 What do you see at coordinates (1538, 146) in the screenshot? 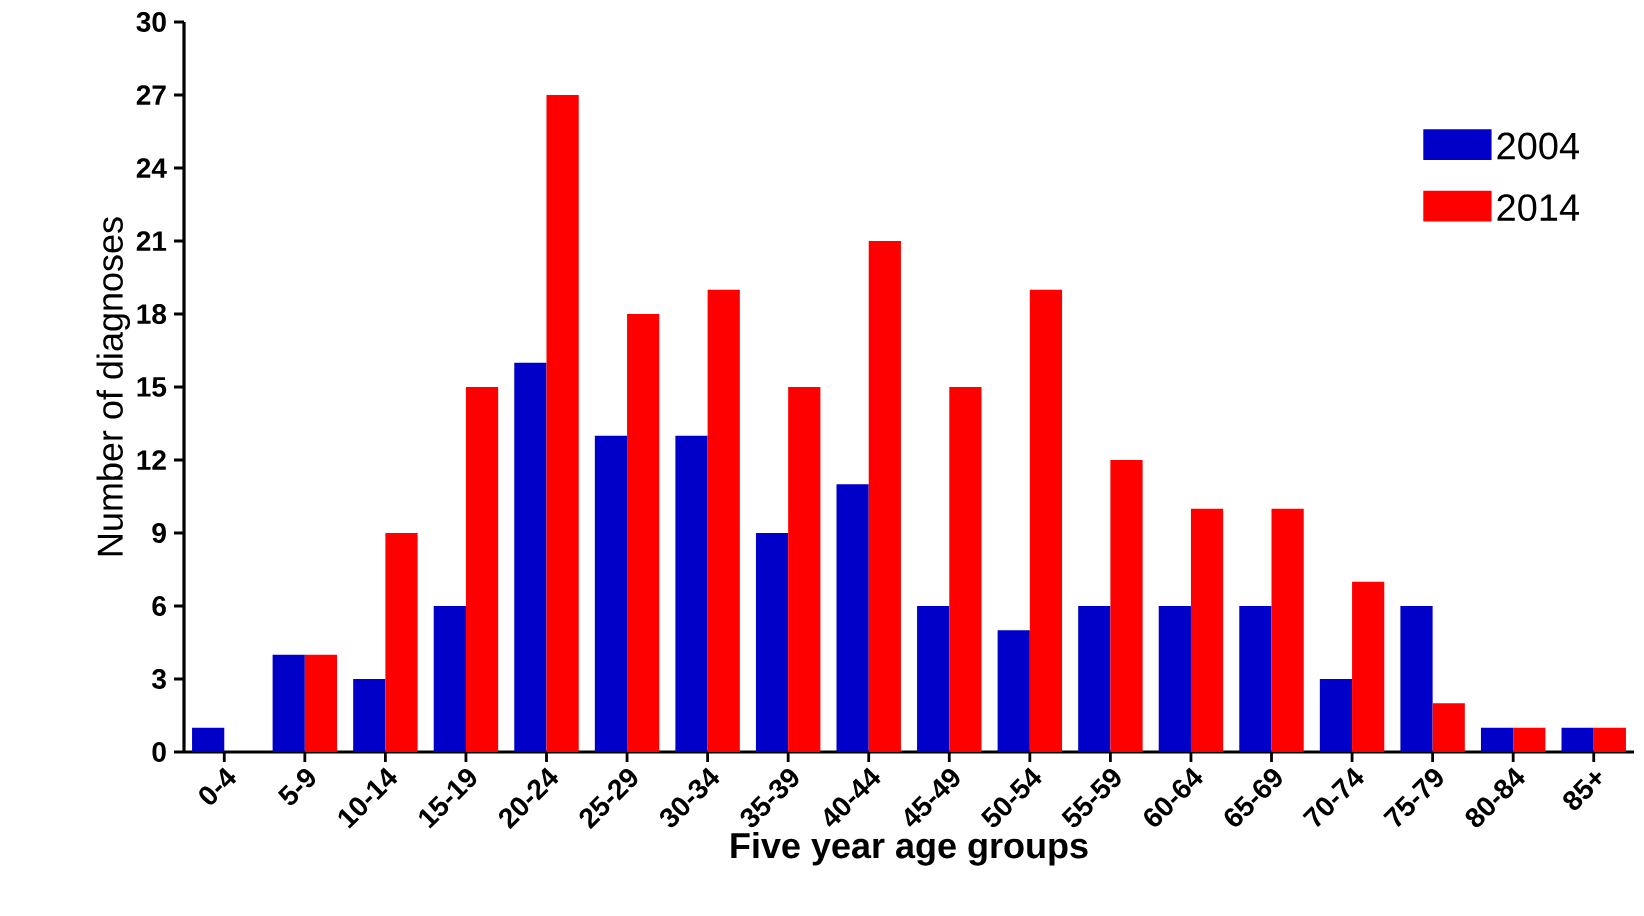
I see `legend-label: 2004` at bounding box center [1538, 146].